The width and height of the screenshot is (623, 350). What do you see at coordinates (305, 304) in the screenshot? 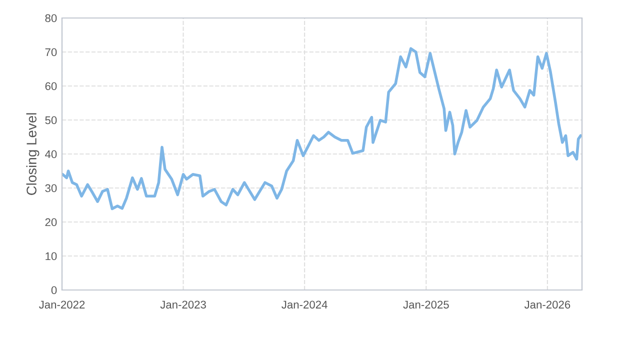
I see `x-tick-label: Jan-2024` at bounding box center [305, 304].